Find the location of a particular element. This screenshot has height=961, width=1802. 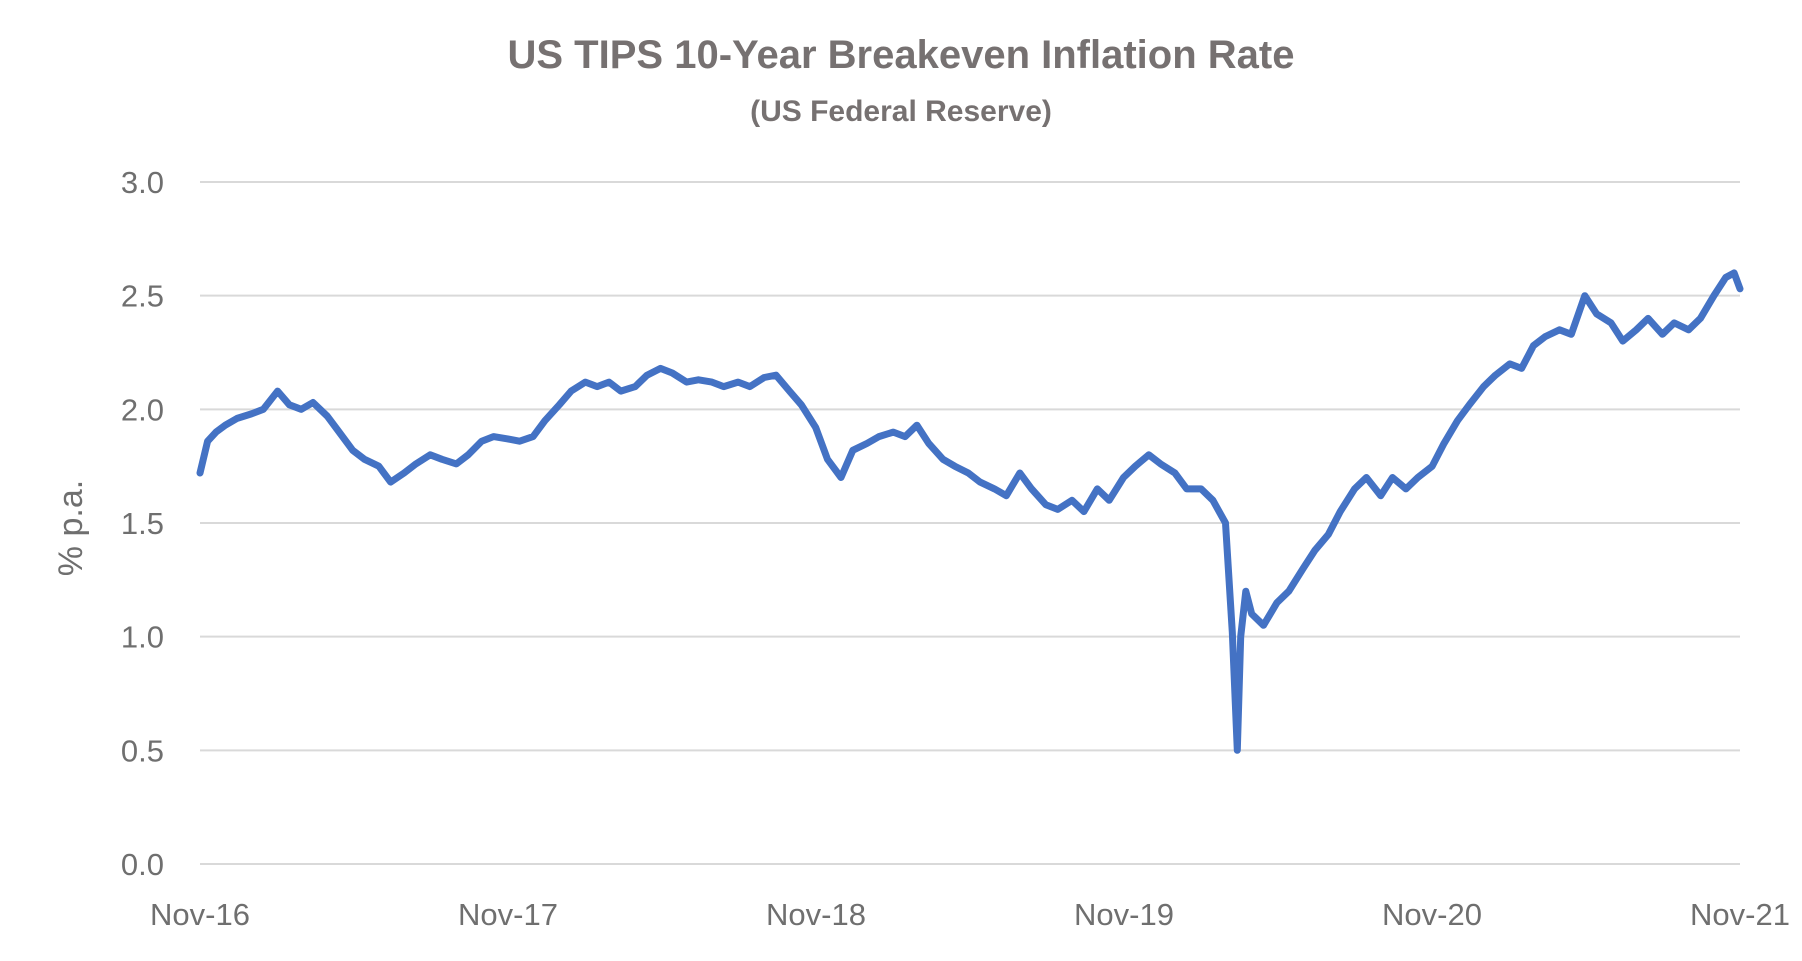

y-axis-ticks: 0.0 0.5 1.0 1.5 2.0 2.5 3.0 is located at coordinates (142, 523).